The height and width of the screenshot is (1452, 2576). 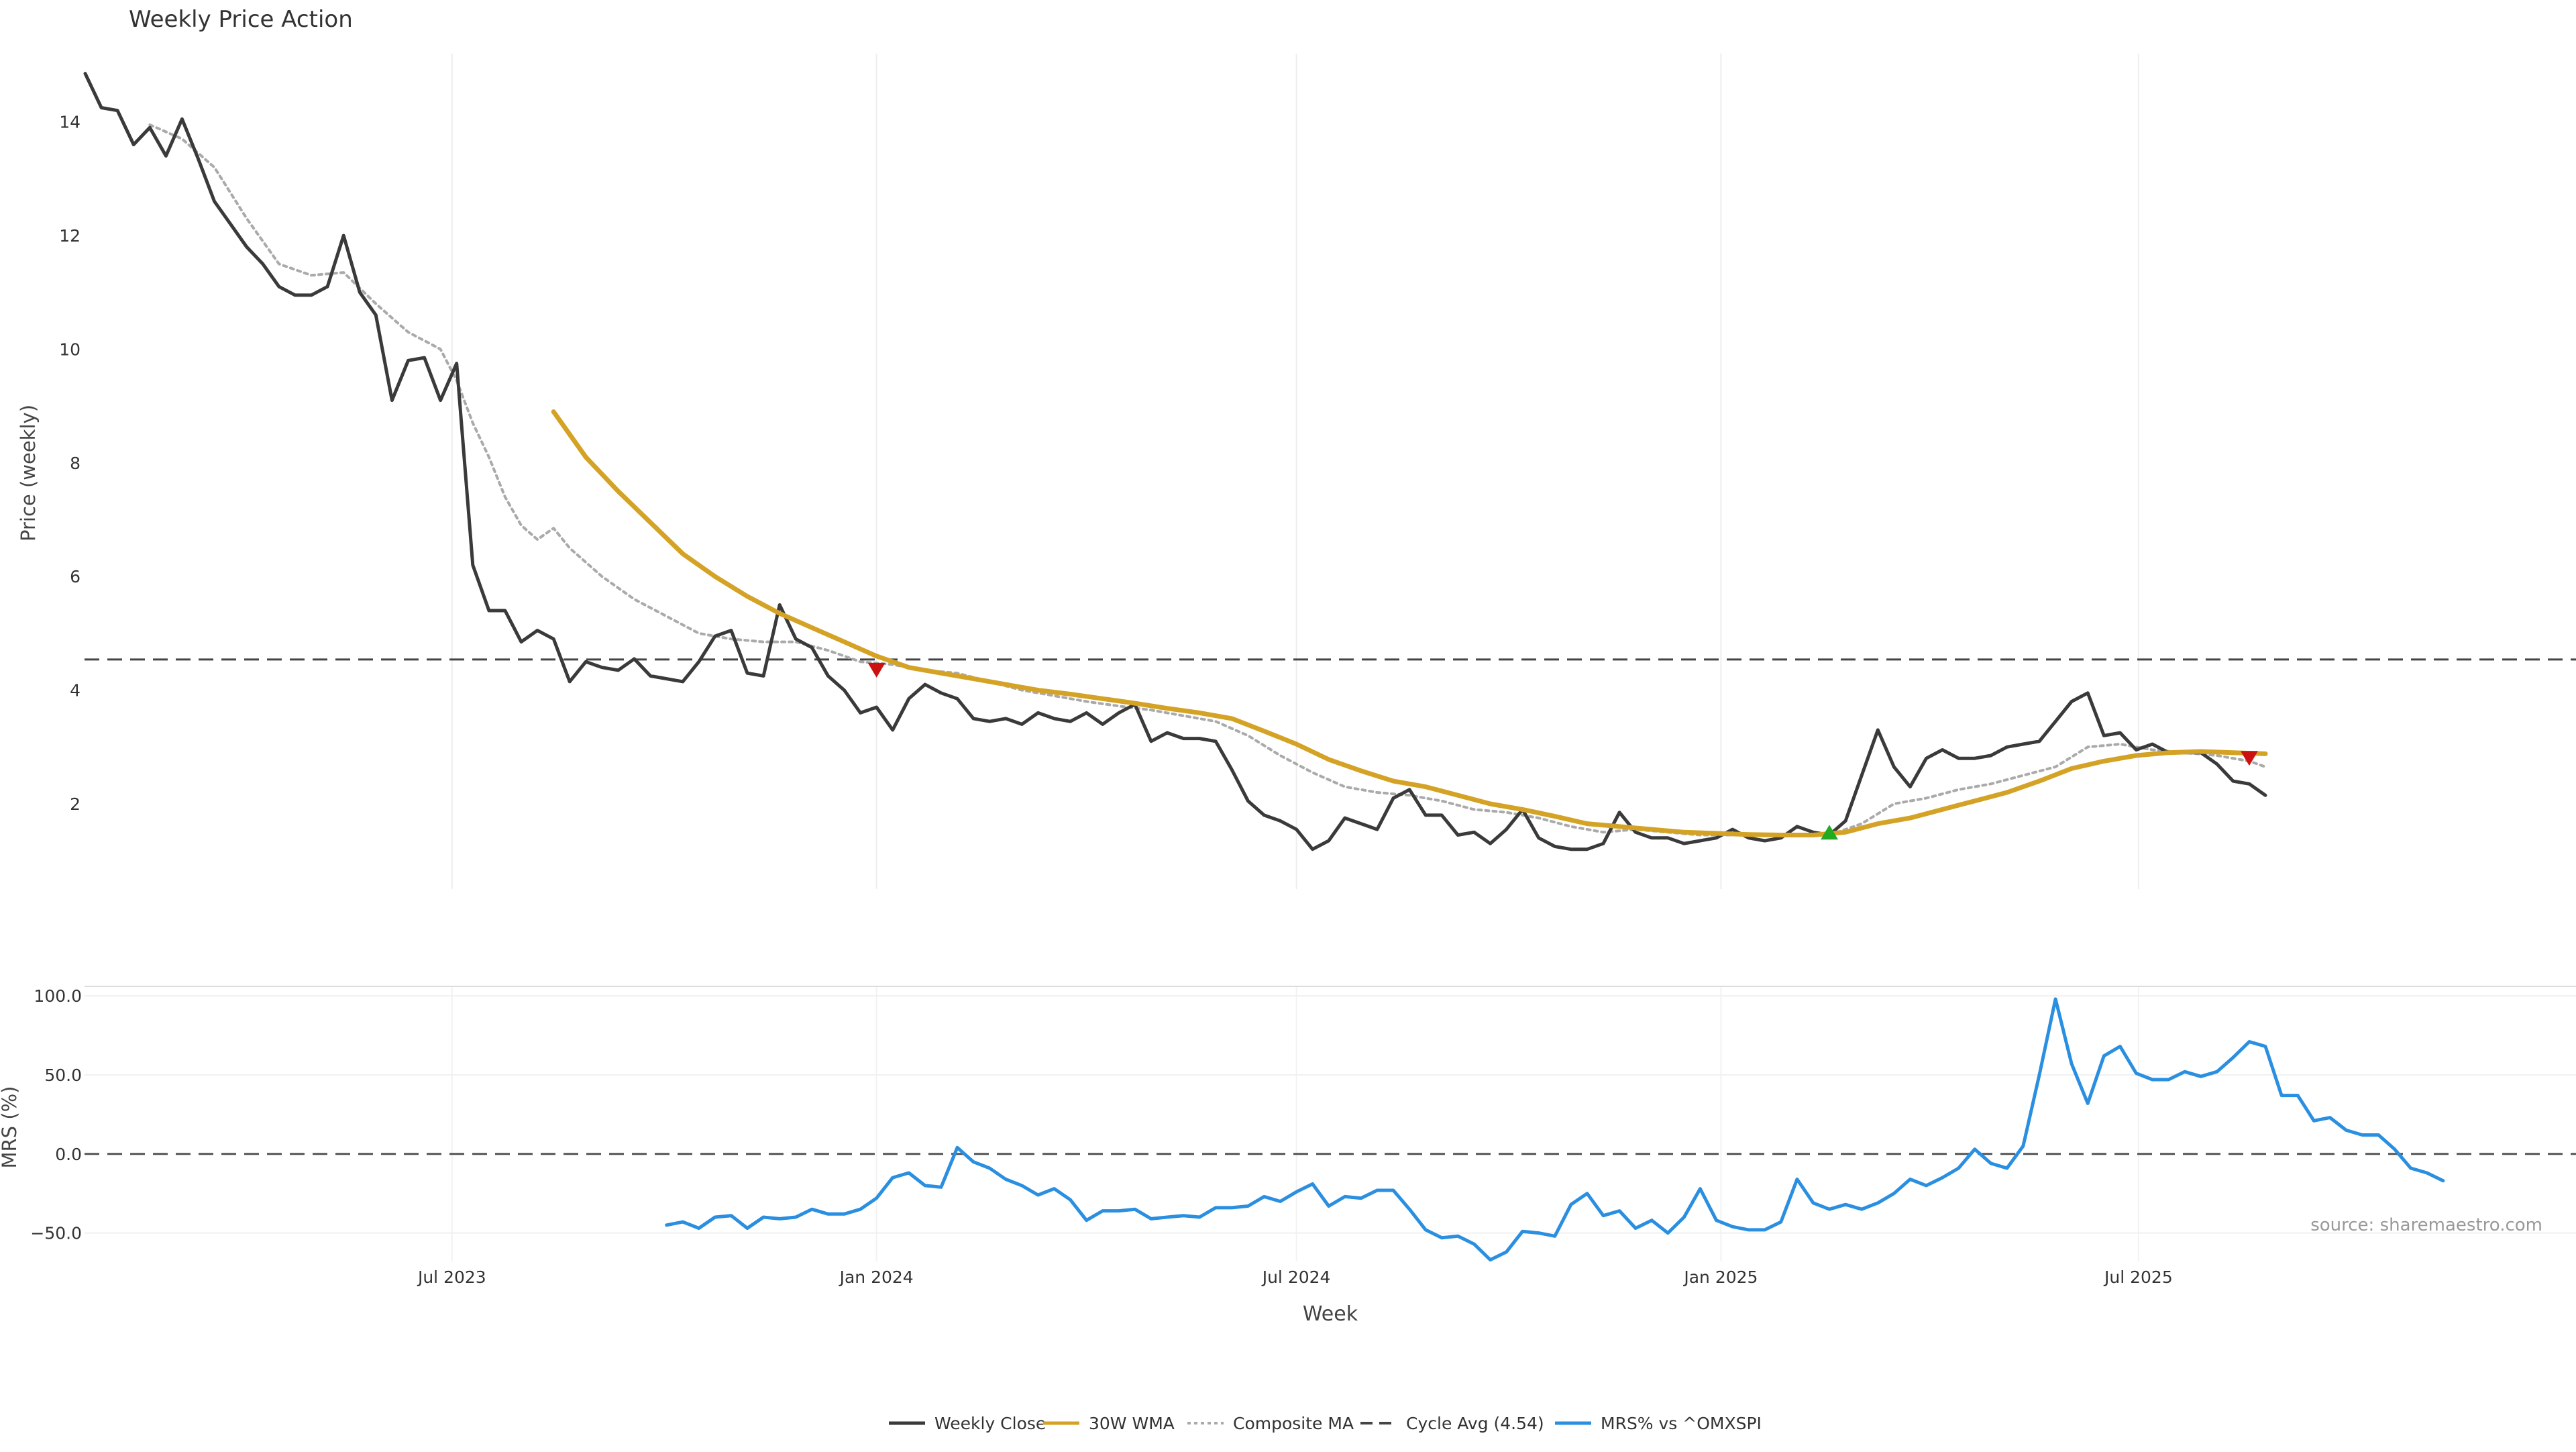 What do you see at coordinates (69, 349) in the screenshot?
I see `price-y-tick-label: 10` at bounding box center [69, 349].